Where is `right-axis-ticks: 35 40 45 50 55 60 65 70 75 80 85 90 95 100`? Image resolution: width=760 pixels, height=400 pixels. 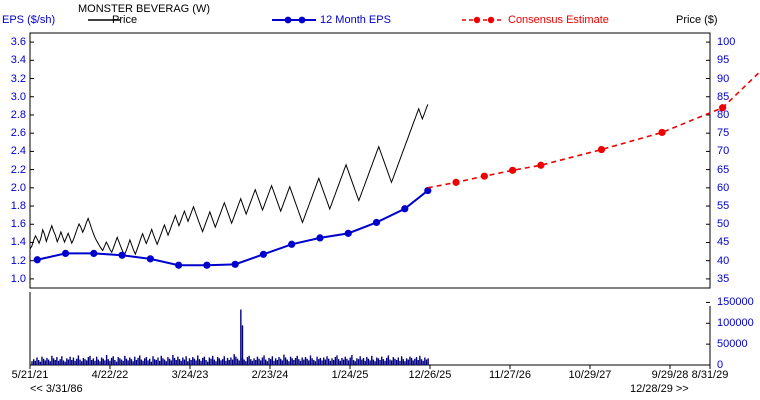
right-axis-ticks: 35 40 45 50 55 60 65 70 75 80 85 90 95 100 is located at coordinates (738, 200).